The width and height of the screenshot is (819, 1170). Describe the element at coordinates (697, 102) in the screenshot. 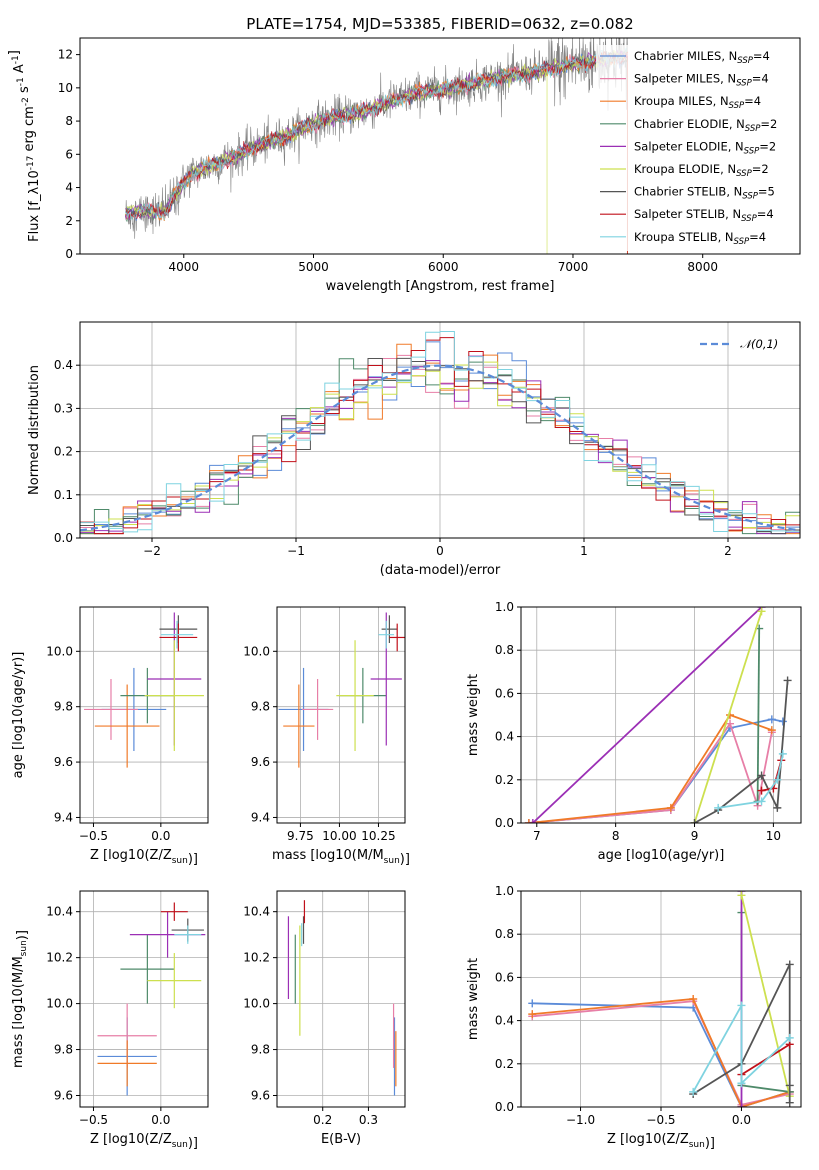

I see `legend-label: Kroupa MILES, NSSP=4` at that location.